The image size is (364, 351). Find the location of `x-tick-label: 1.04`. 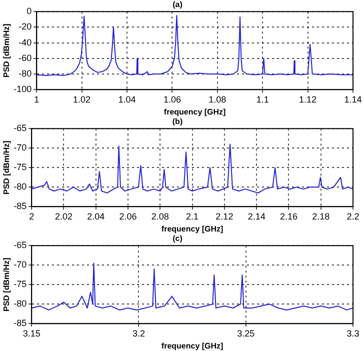

x-tick-label: 1.04 is located at coordinates (127, 99).